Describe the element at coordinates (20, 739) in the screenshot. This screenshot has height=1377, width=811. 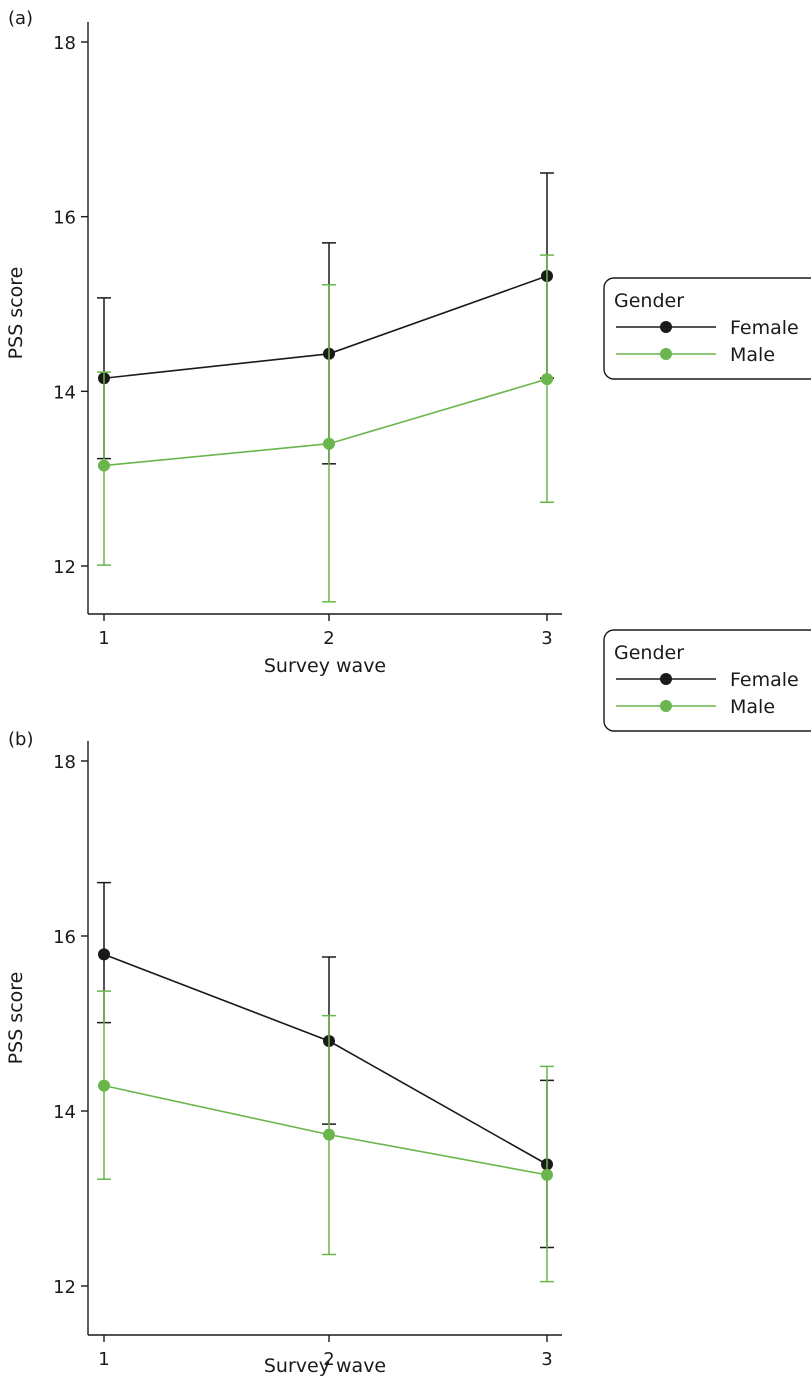
I see `panel-label: (b)` at that location.